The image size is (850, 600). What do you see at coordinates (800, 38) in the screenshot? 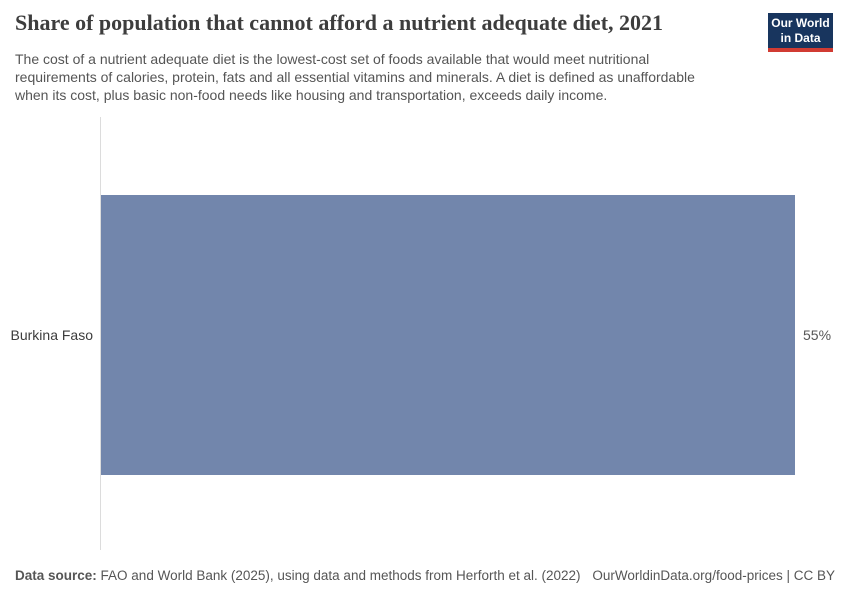
I see `owid-logo-line-2: in Data` at bounding box center [800, 38].